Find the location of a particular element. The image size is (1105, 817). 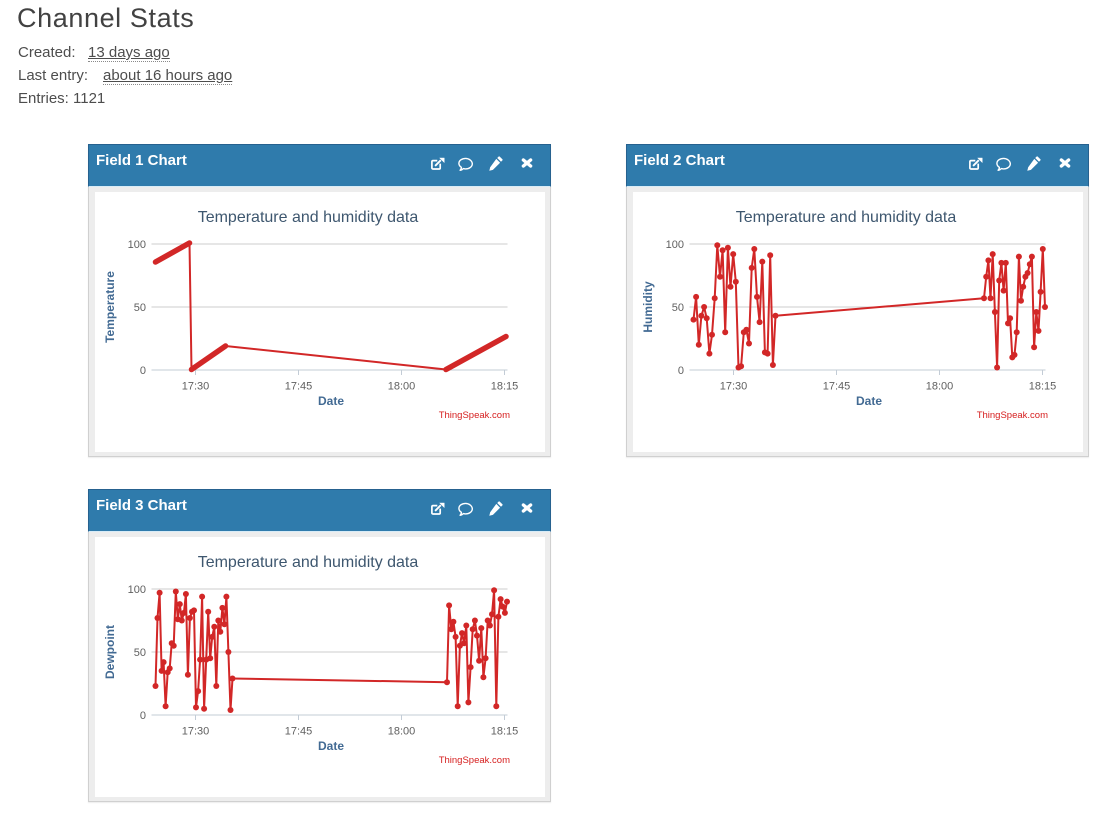

svg-text: Dewpoint is located at coordinates (110, 652).